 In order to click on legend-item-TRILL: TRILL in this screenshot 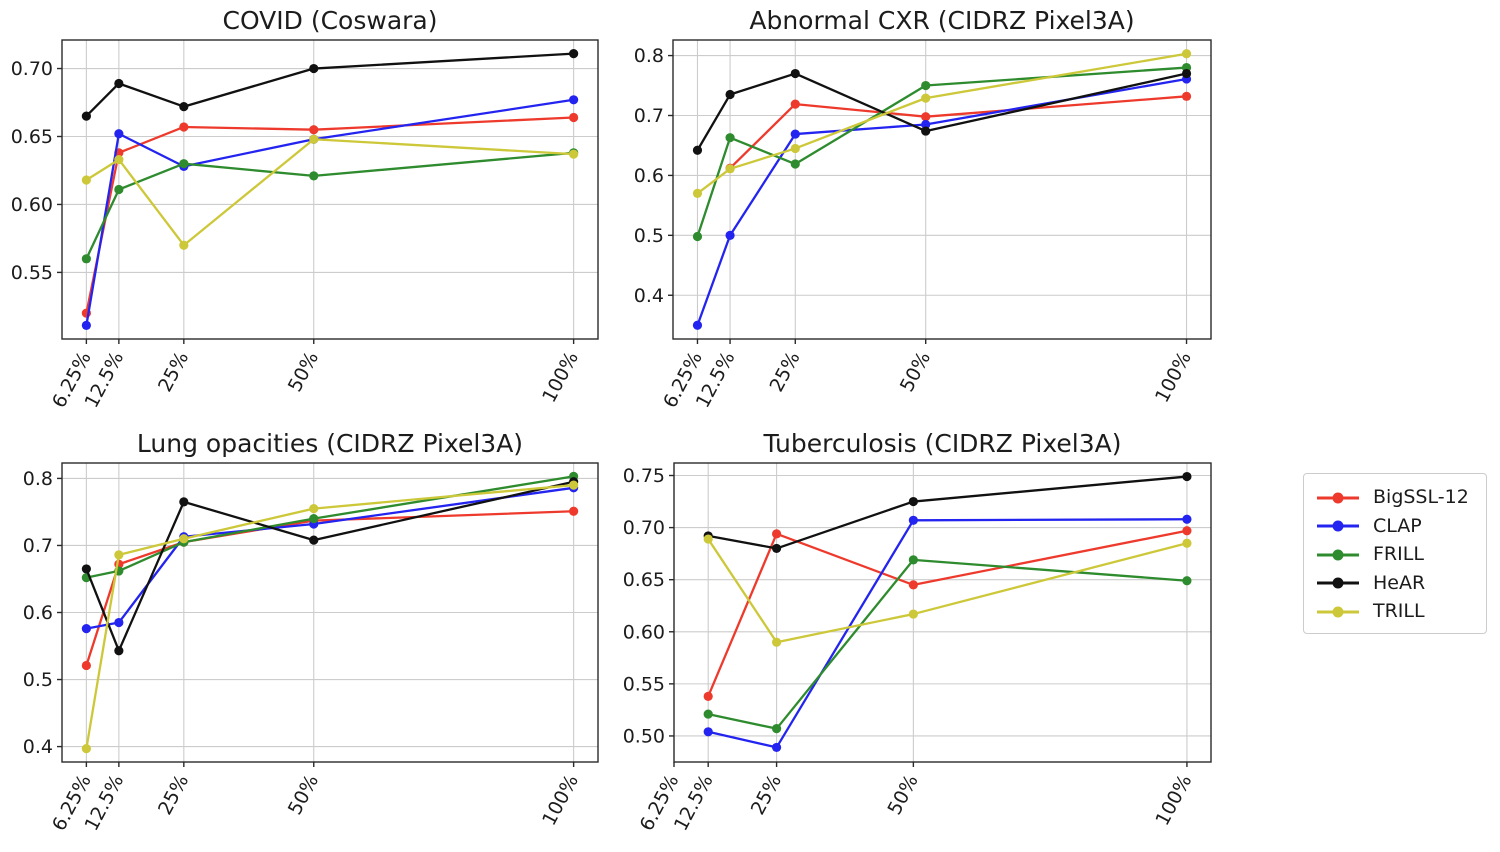, I will do `click(1396, 611)`.